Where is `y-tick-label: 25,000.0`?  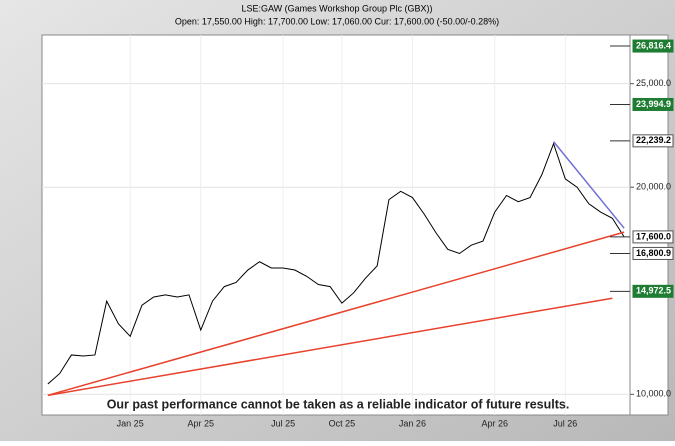
y-tick-label: 25,000.0 is located at coordinates (653, 83).